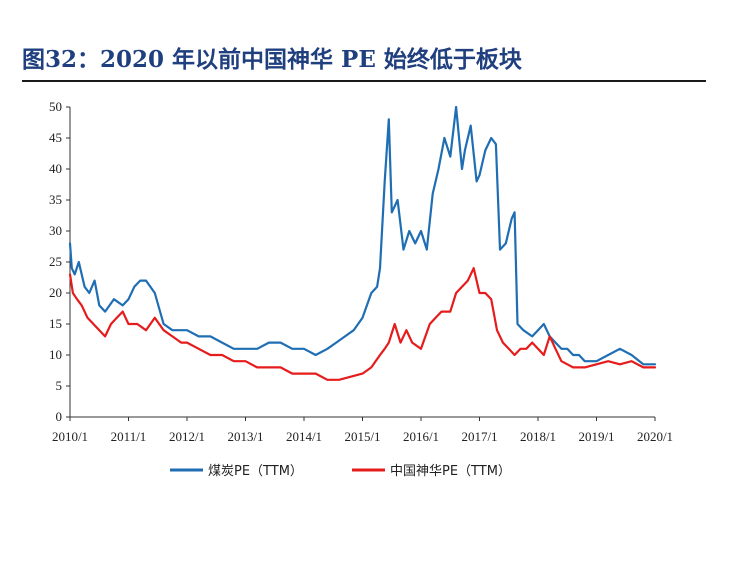 Image resolution: width=731 pixels, height=573 pixels. Describe the element at coordinates (59, 385) in the screenshot. I see `y-tick-label: 5` at that location.